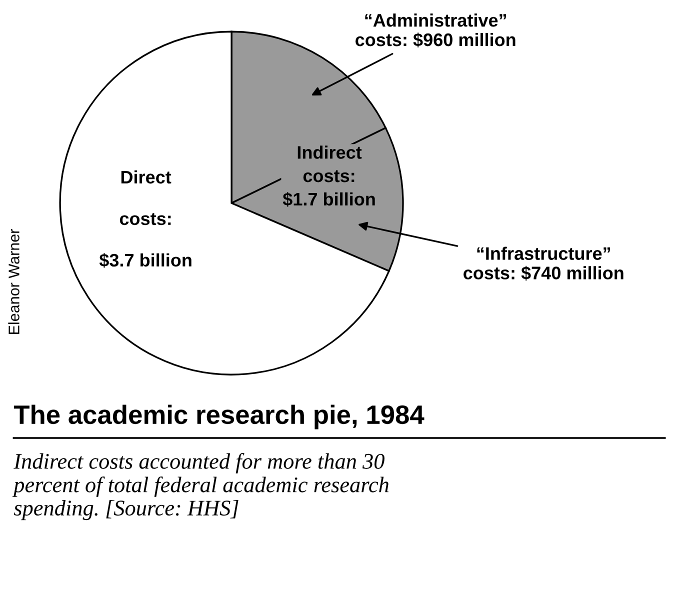  What do you see at coordinates (436, 30) in the screenshot?
I see `slice-label: “Administrative” costs: $960 million` at bounding box center [436, 30].